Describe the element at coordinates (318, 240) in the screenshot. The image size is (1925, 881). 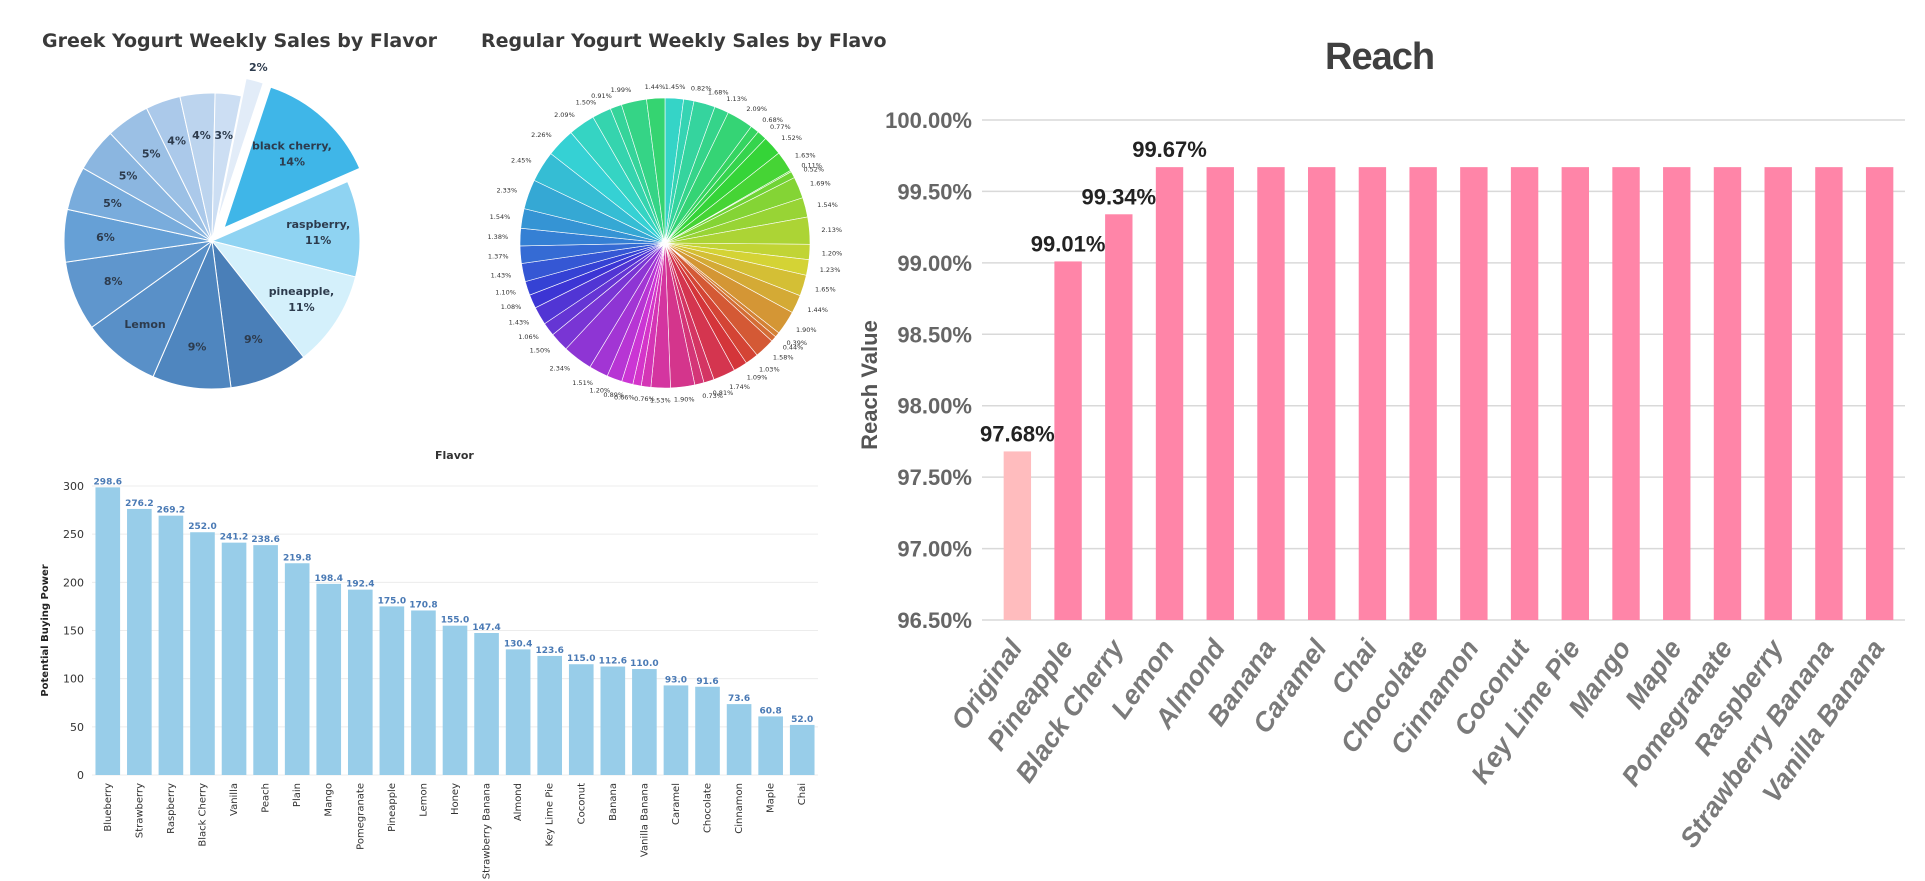
I see `greek-slice-value-1: 11%` at that location.